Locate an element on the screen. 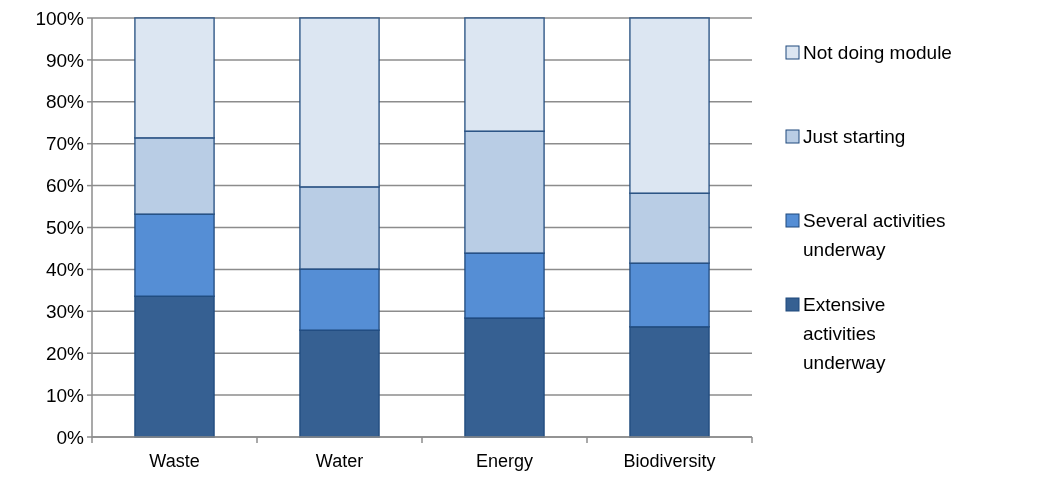  y-tick-label: 80% is located at coordinates (65, 102).